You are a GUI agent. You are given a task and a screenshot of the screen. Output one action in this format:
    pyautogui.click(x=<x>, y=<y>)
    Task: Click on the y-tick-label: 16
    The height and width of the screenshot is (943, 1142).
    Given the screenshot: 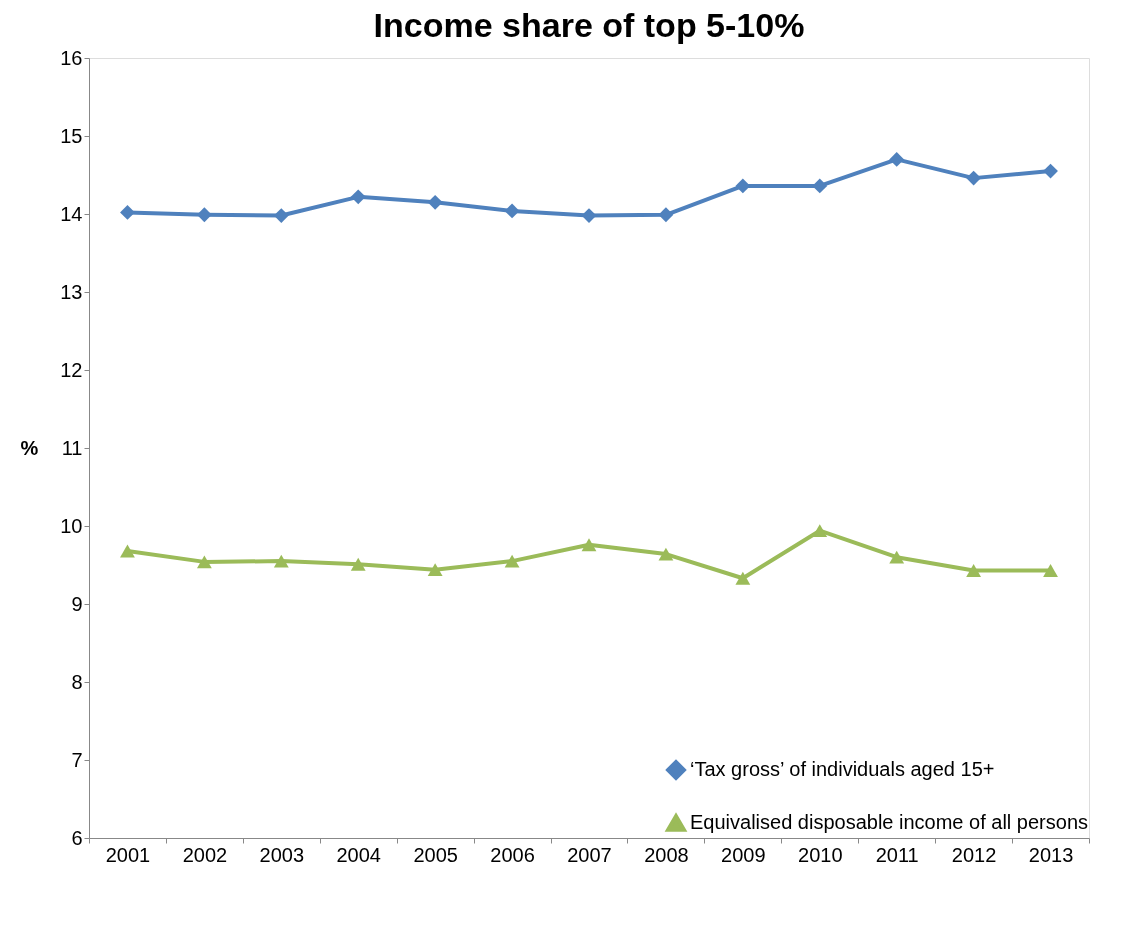 What is the action you would take?
    pyautogui.click(x=71, y=57)
    